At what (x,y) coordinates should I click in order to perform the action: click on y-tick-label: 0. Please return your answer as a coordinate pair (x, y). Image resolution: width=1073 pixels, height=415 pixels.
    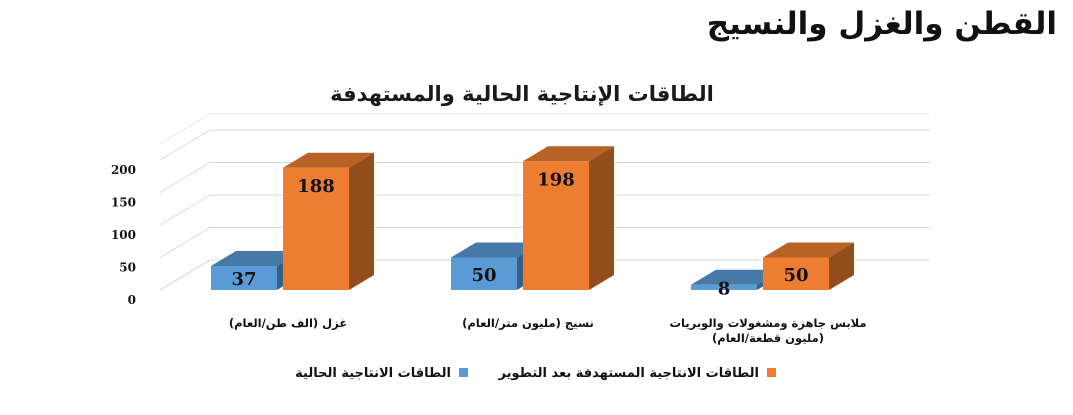
    Looking at the image, I should click on (132, 300).